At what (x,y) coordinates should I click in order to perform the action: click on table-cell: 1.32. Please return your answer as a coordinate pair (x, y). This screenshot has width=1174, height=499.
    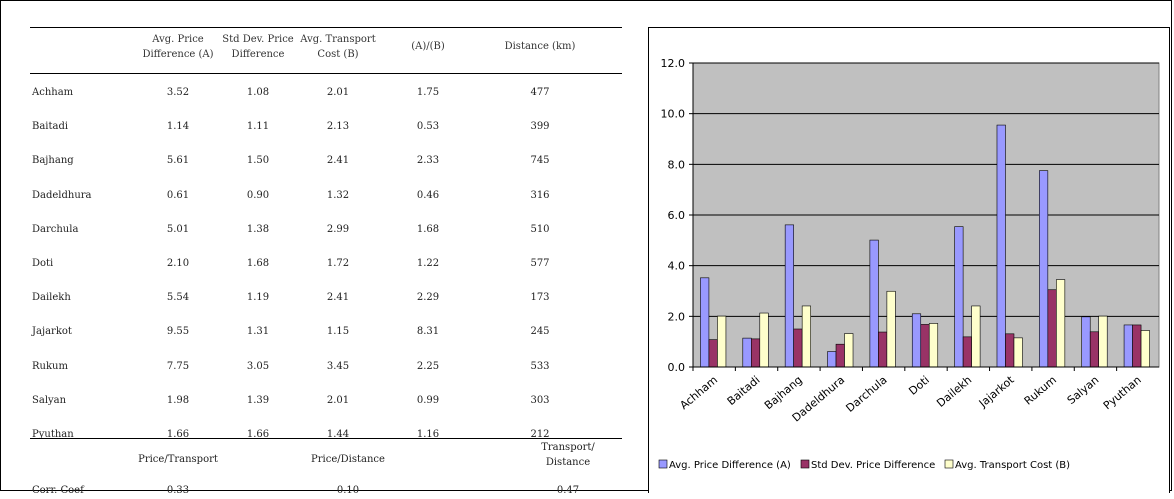
    Looking at the image, I should click on (338, 195).